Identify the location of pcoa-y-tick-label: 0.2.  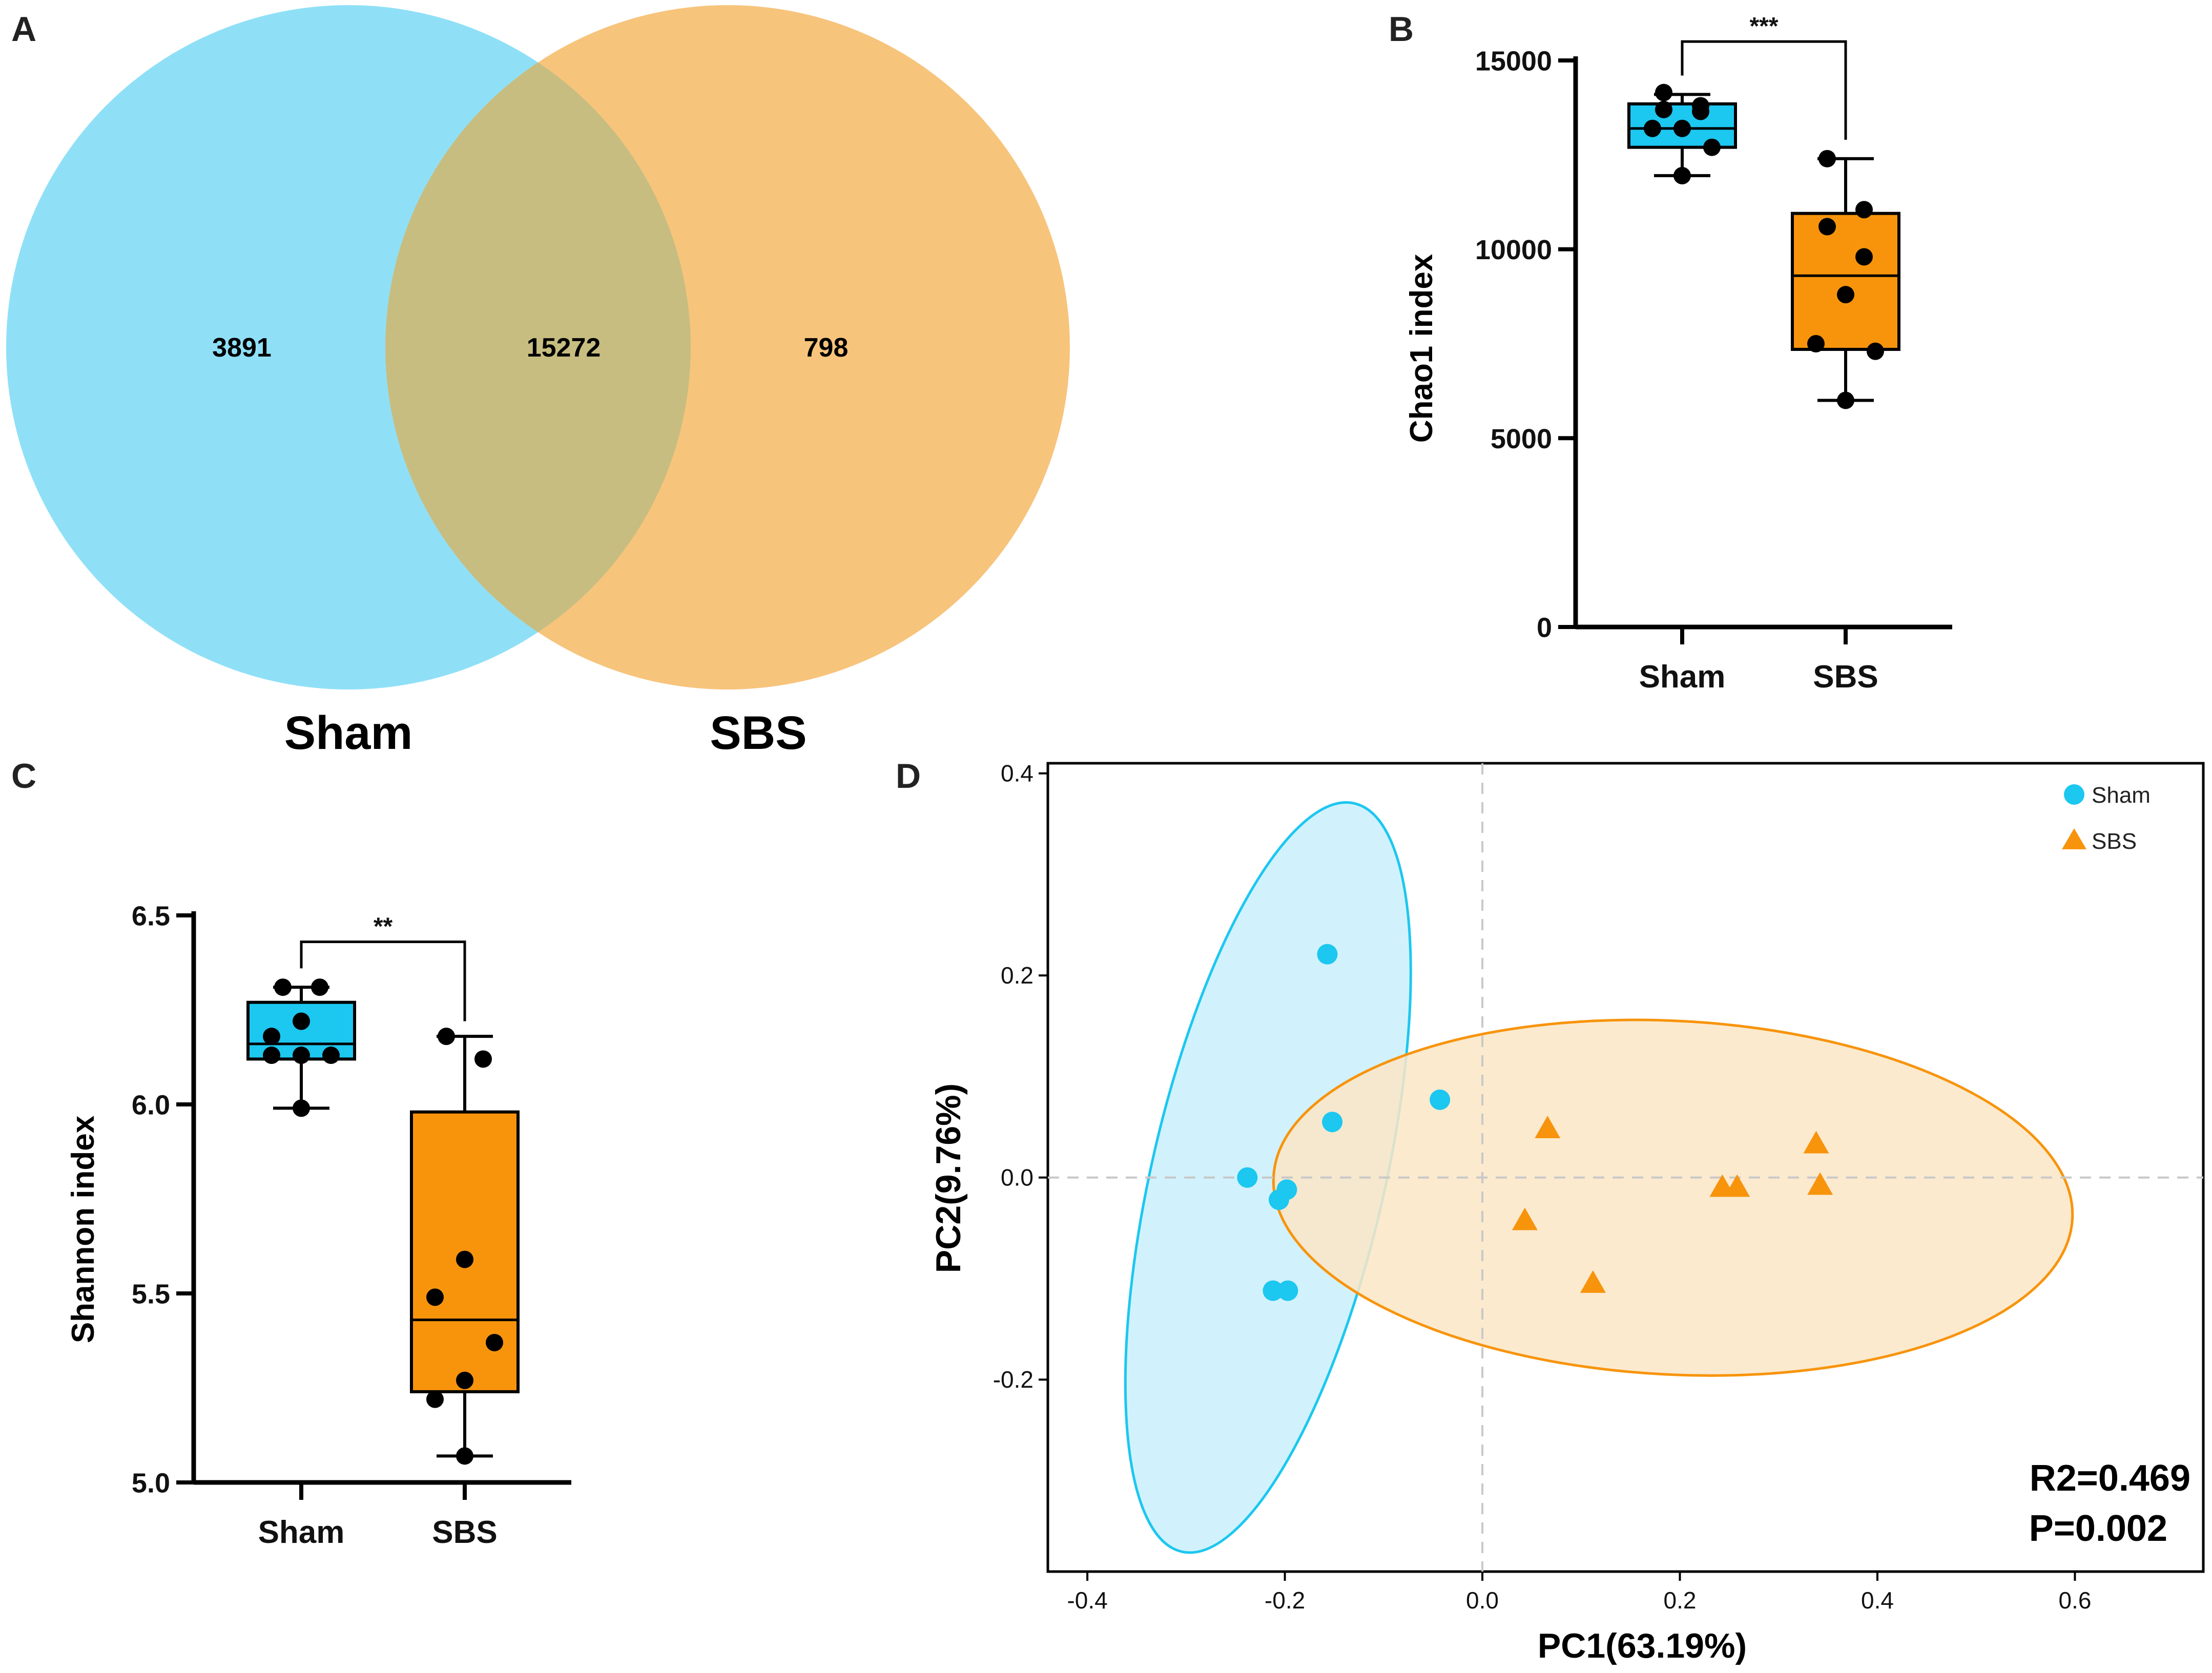
(1017, 976).